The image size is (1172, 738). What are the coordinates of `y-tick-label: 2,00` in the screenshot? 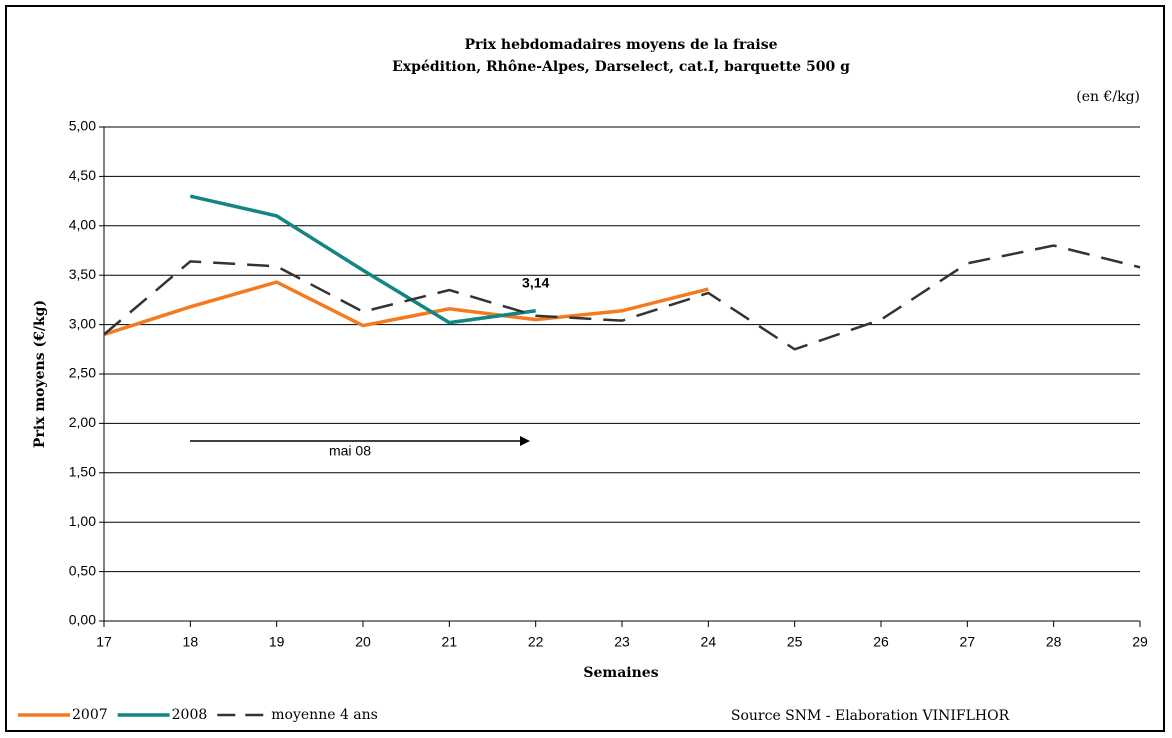 It's located at (82, 422).